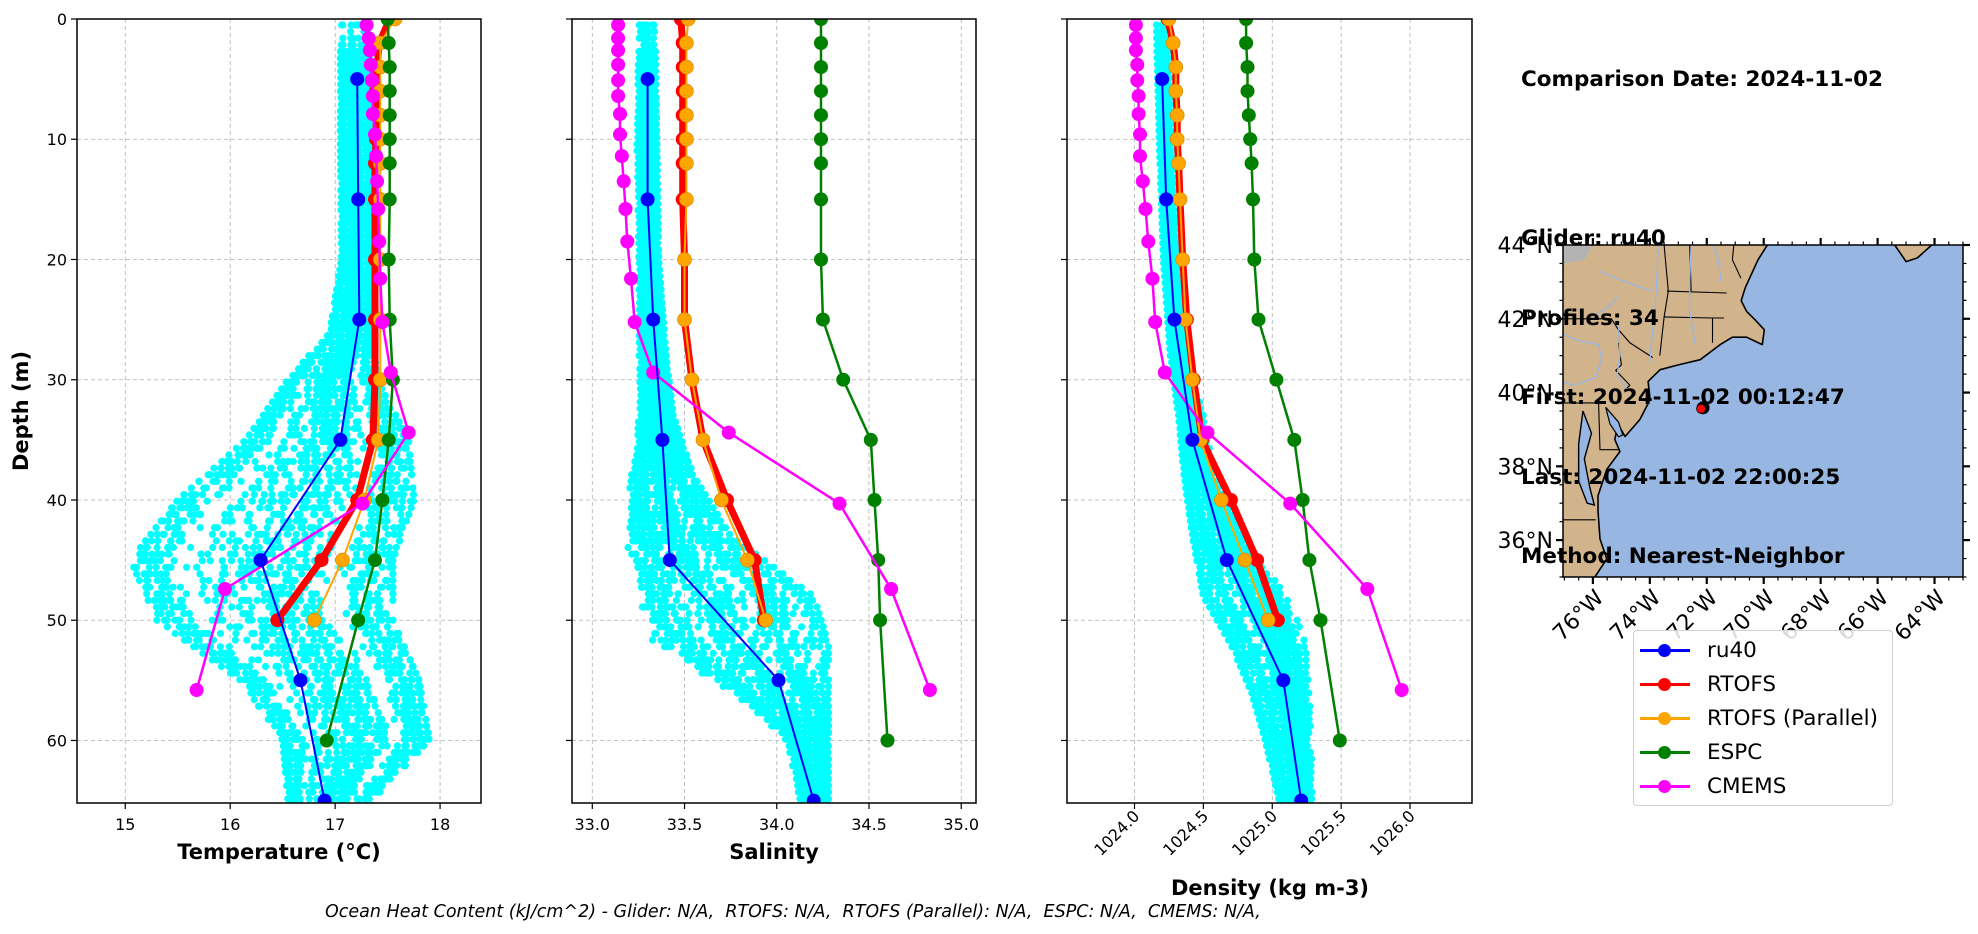  I want to click on y-tick-label: 20, so click(57, 259).